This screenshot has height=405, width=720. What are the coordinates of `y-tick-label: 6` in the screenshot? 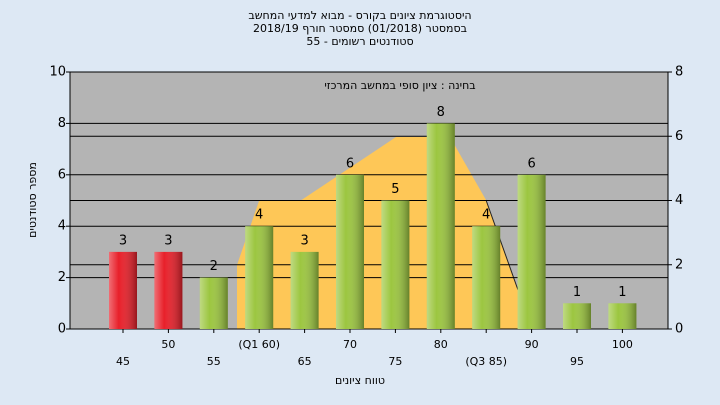 It's located at (62, 174).